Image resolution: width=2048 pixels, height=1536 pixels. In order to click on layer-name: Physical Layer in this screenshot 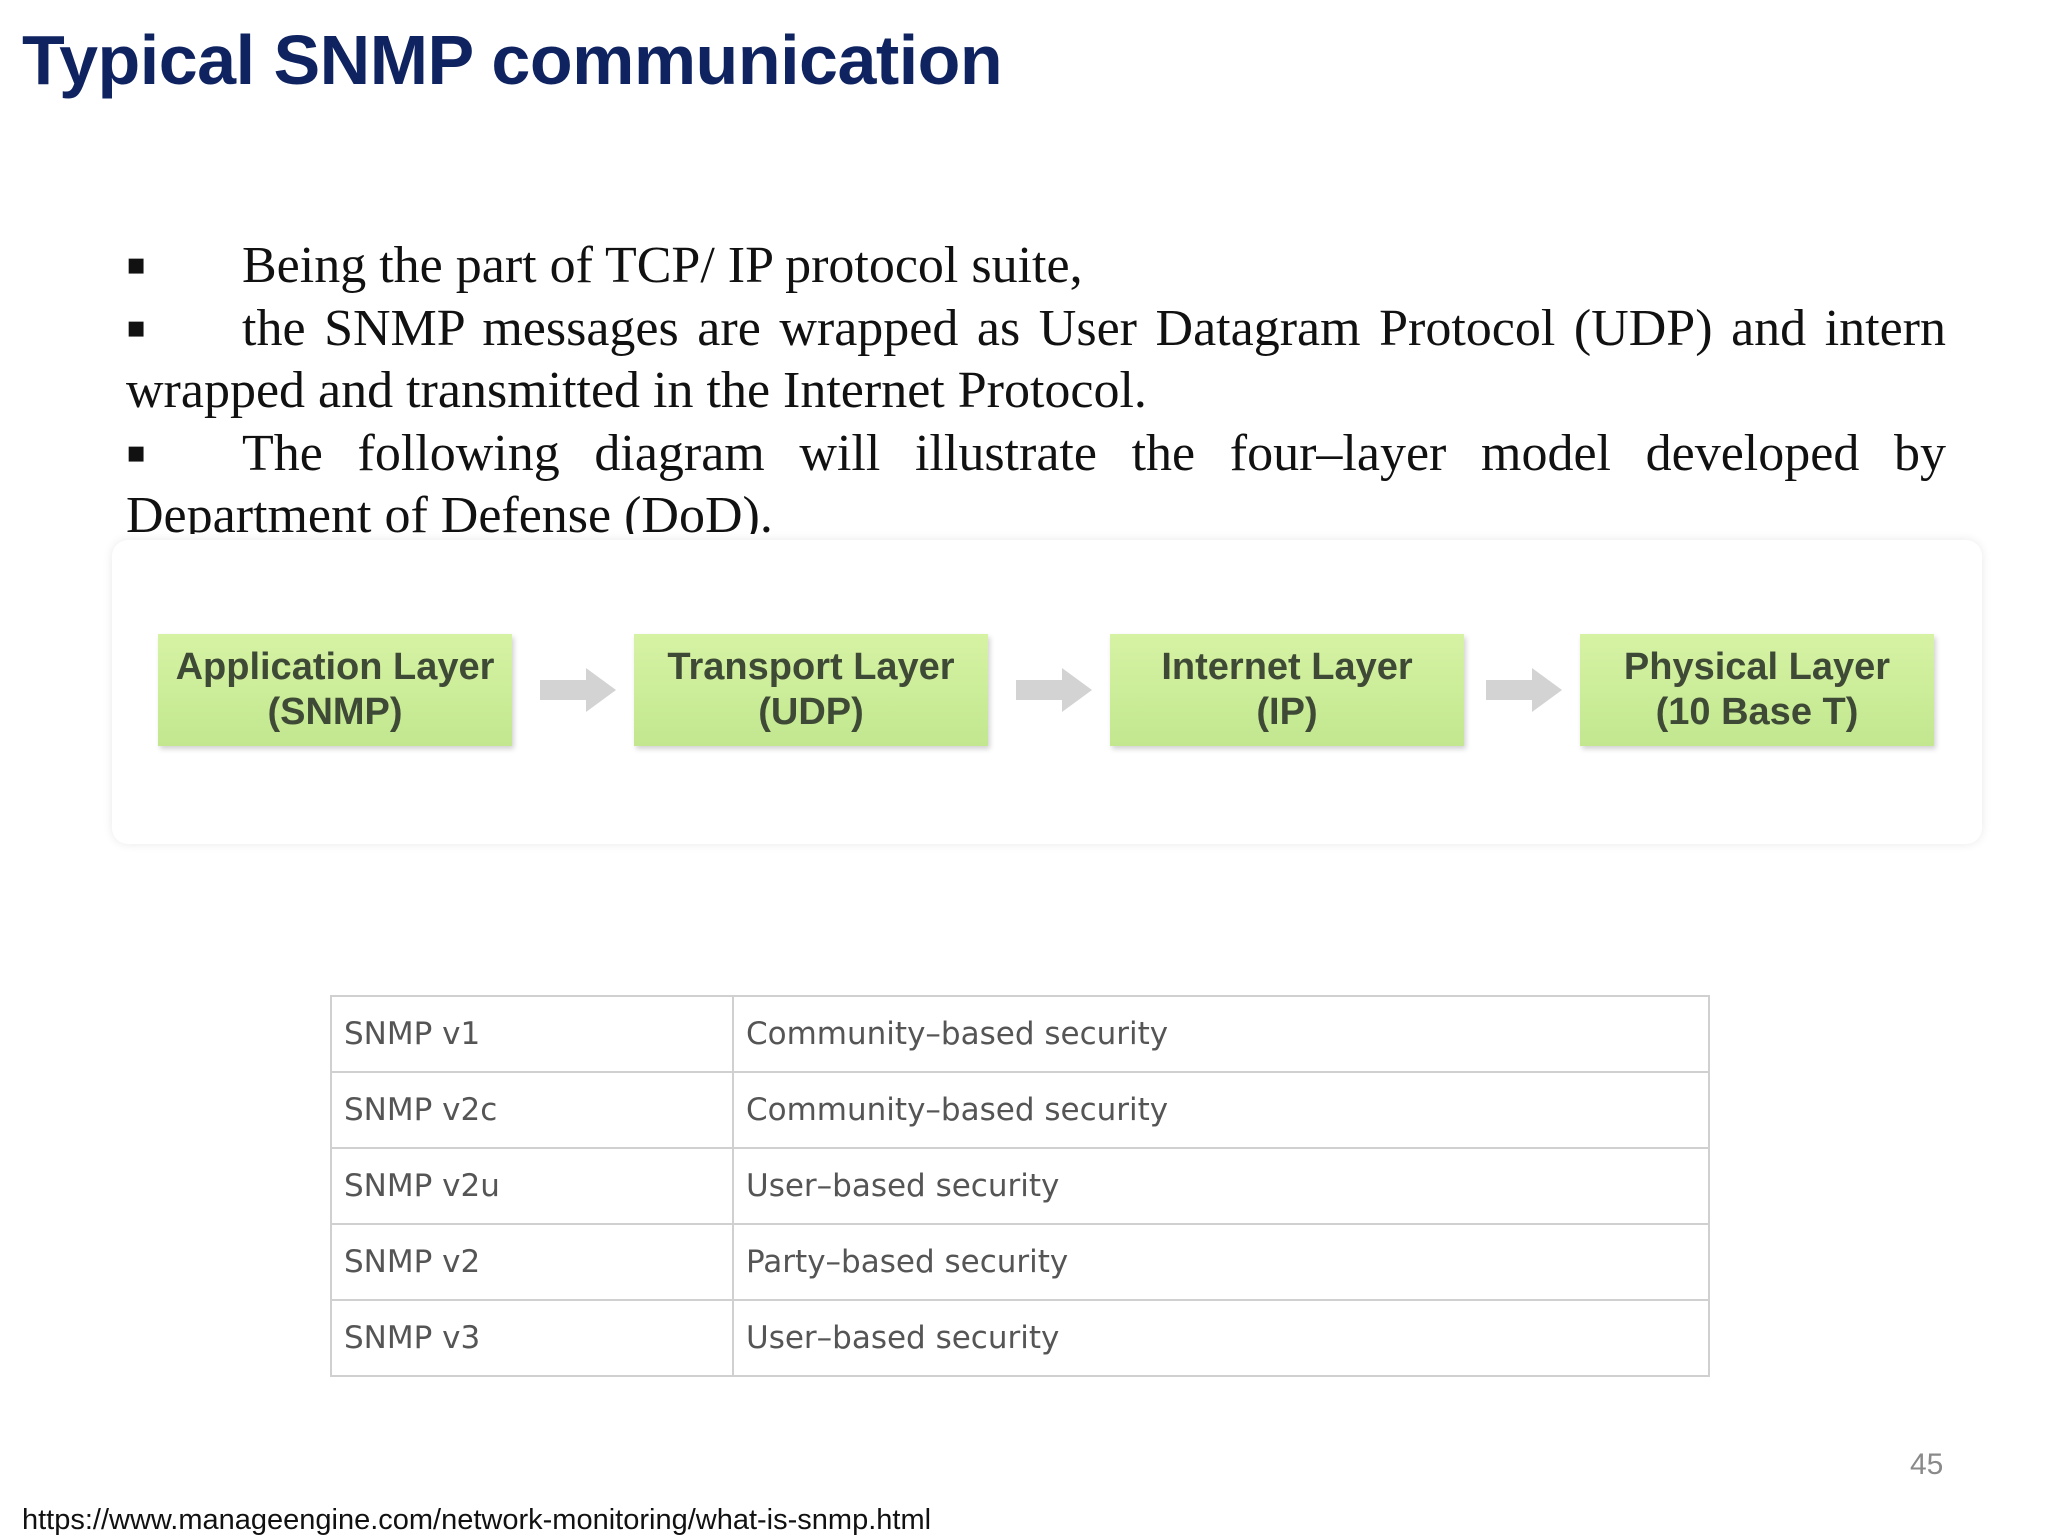, I will do `click(1757, 667)`.